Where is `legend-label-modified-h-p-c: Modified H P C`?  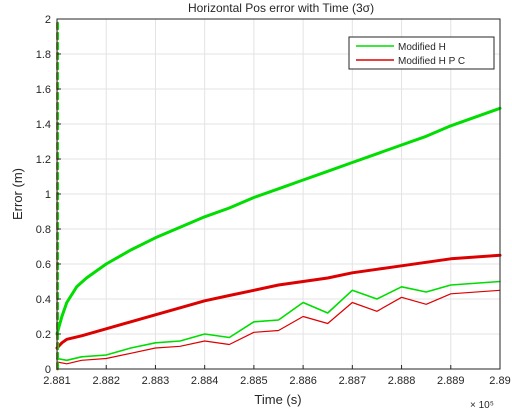
legend-label-modified-h-p-c: Modified H P C is located at coordinates (431, 61).